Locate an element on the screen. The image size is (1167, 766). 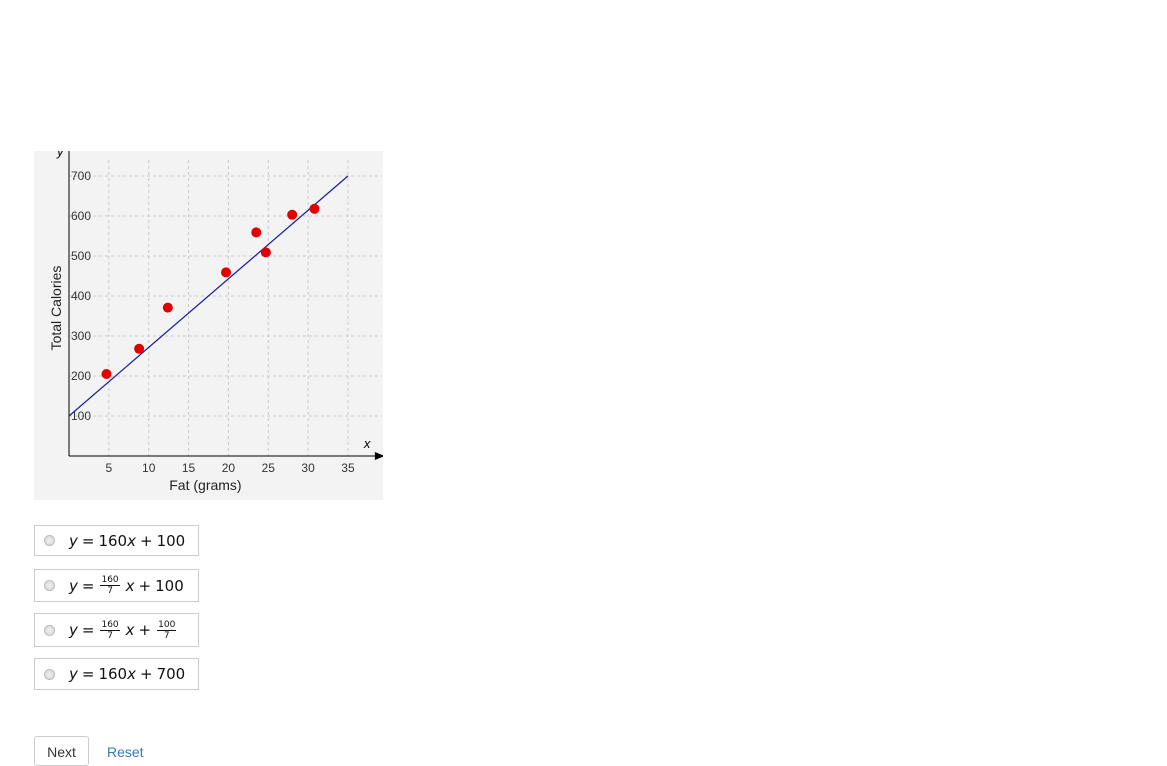
y-tick-label: 200 is located at coordinates (81, 376).